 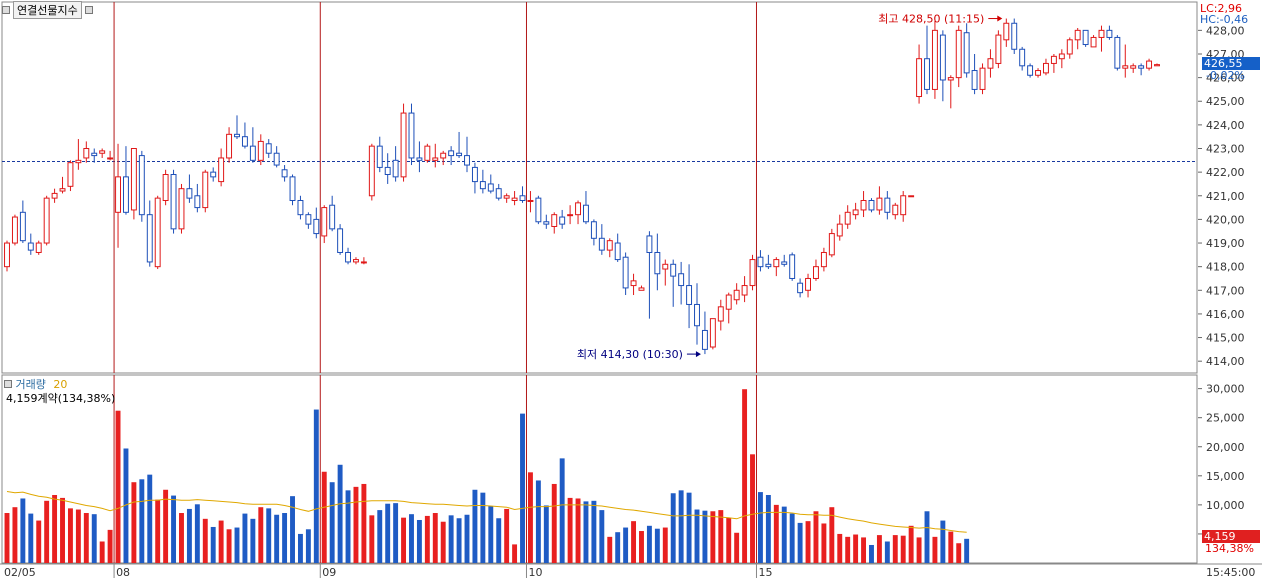 I want to click on price-tick-label: 415,00, so click(x=1225, y=338).